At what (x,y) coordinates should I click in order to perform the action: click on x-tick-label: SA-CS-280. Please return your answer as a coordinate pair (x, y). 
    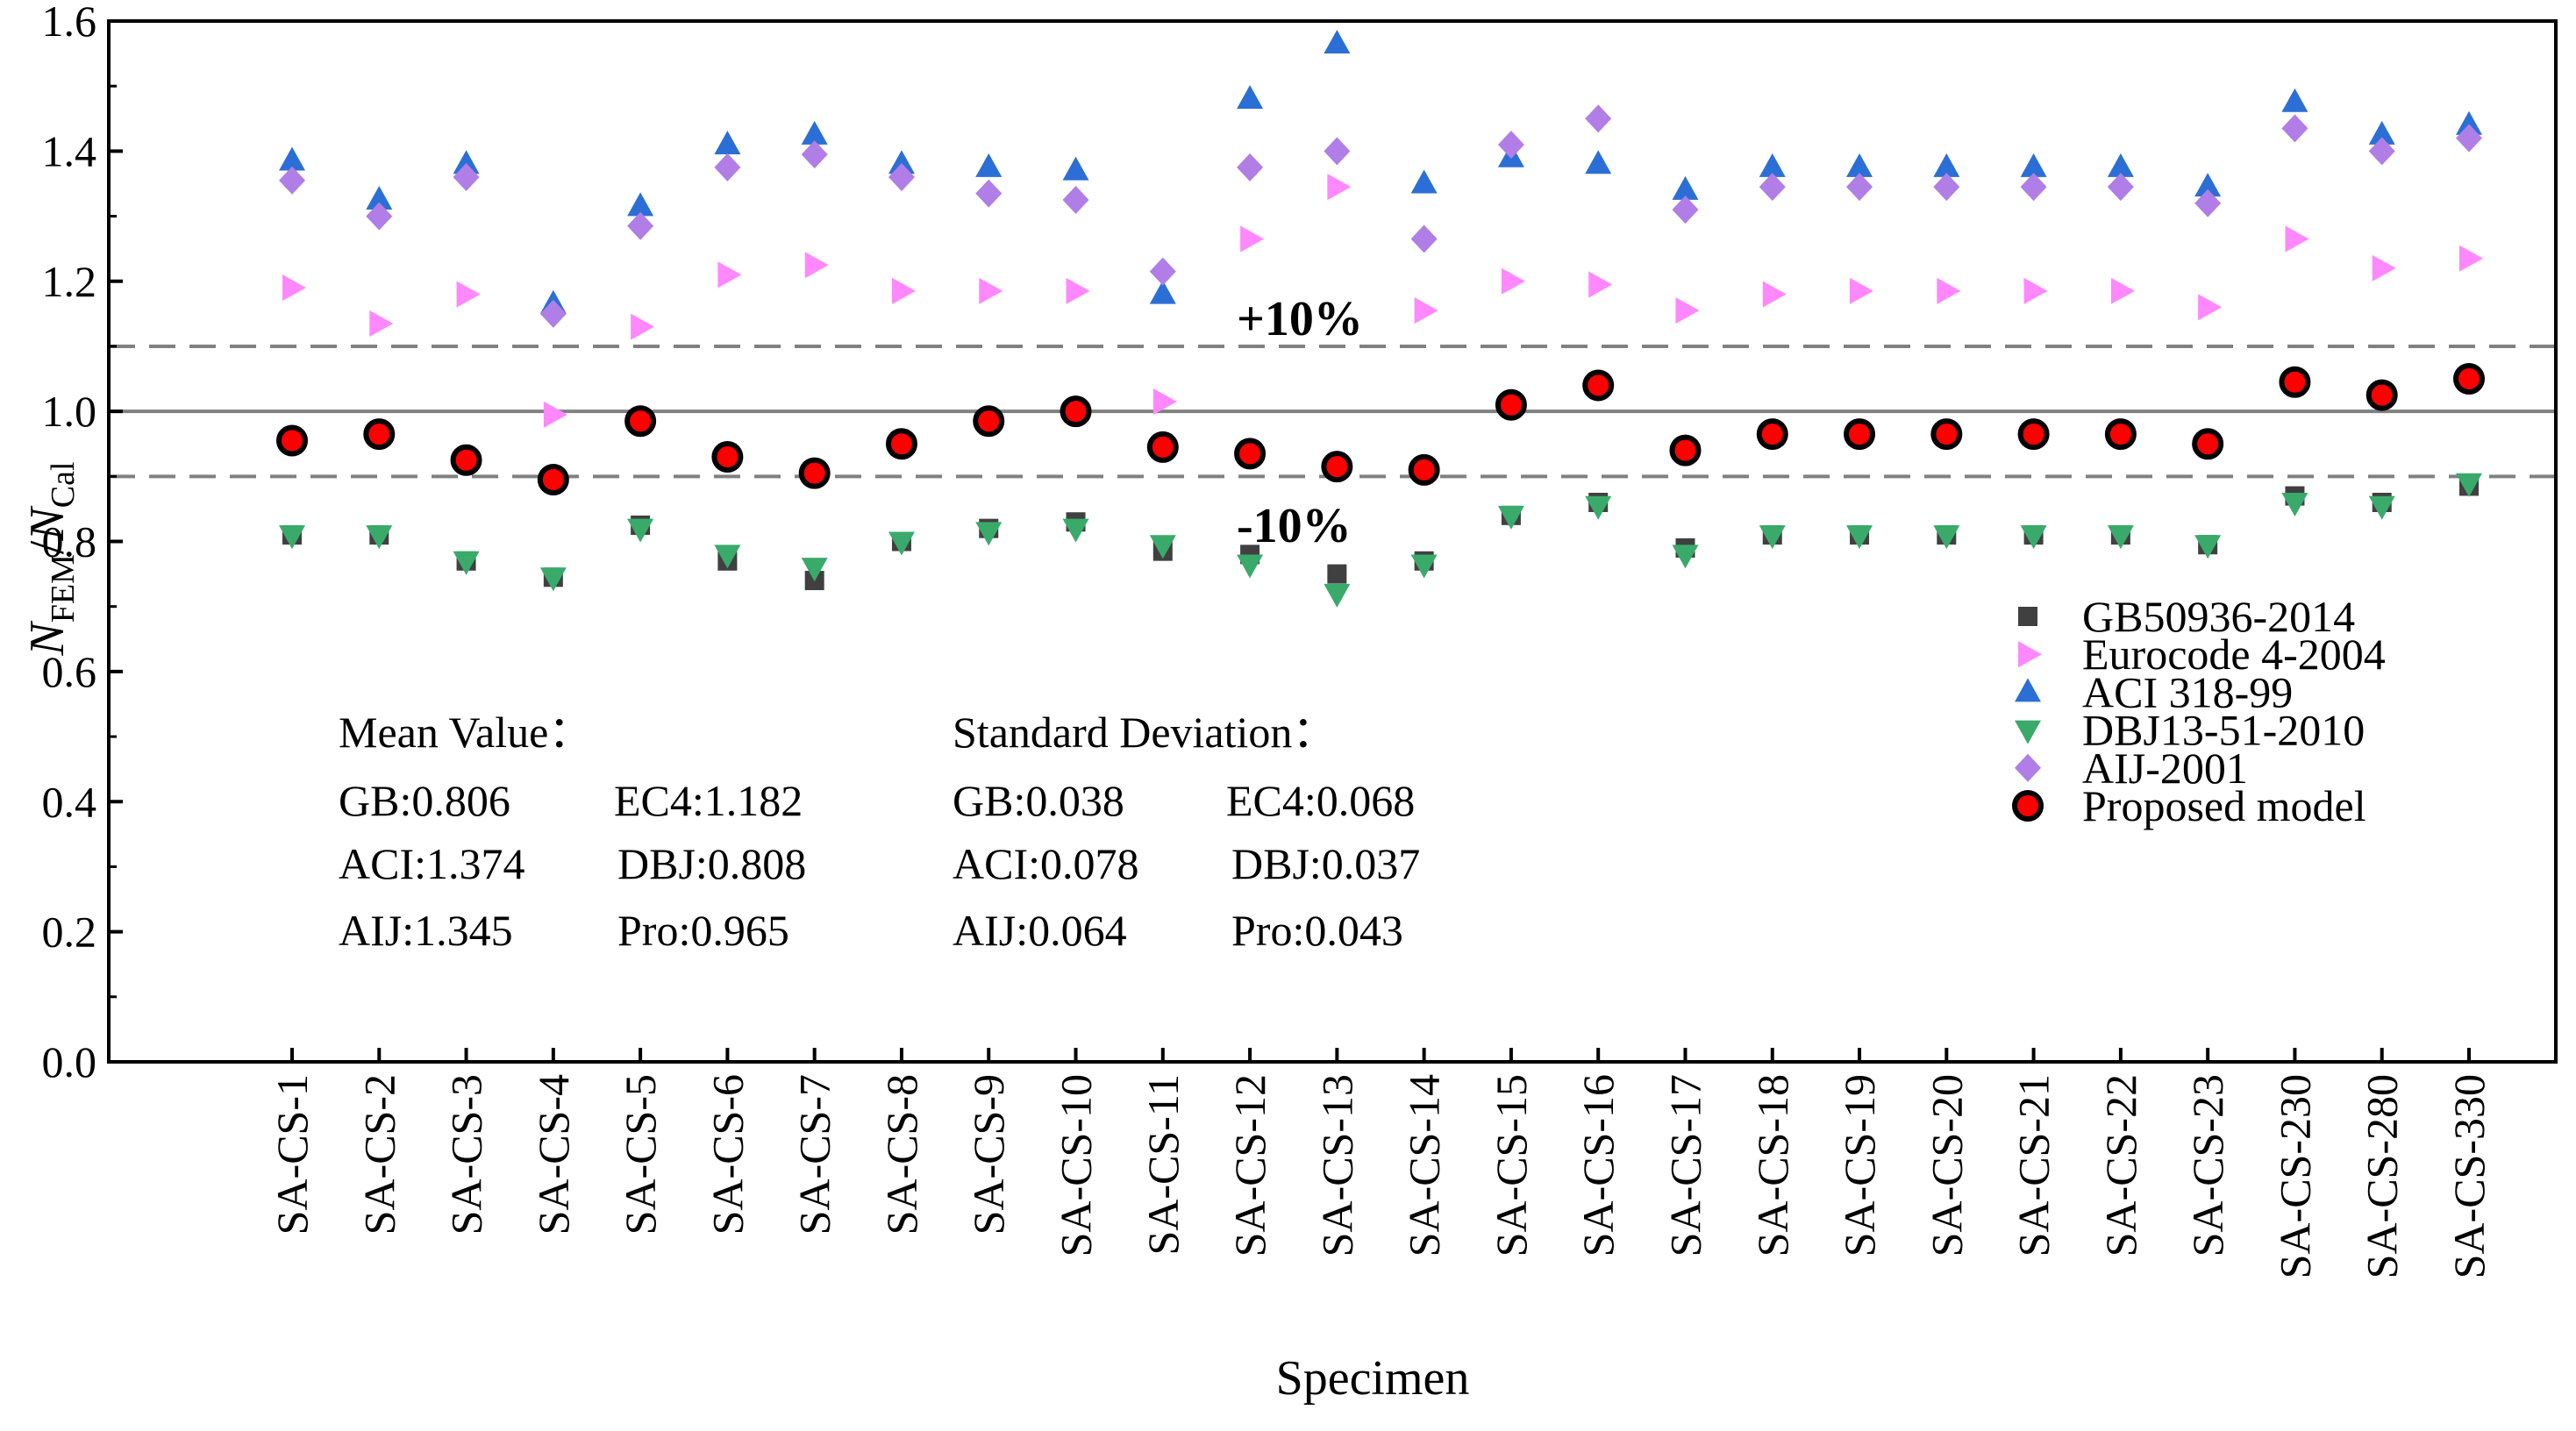
    Looking at the image, I should click on (2383, 1176).